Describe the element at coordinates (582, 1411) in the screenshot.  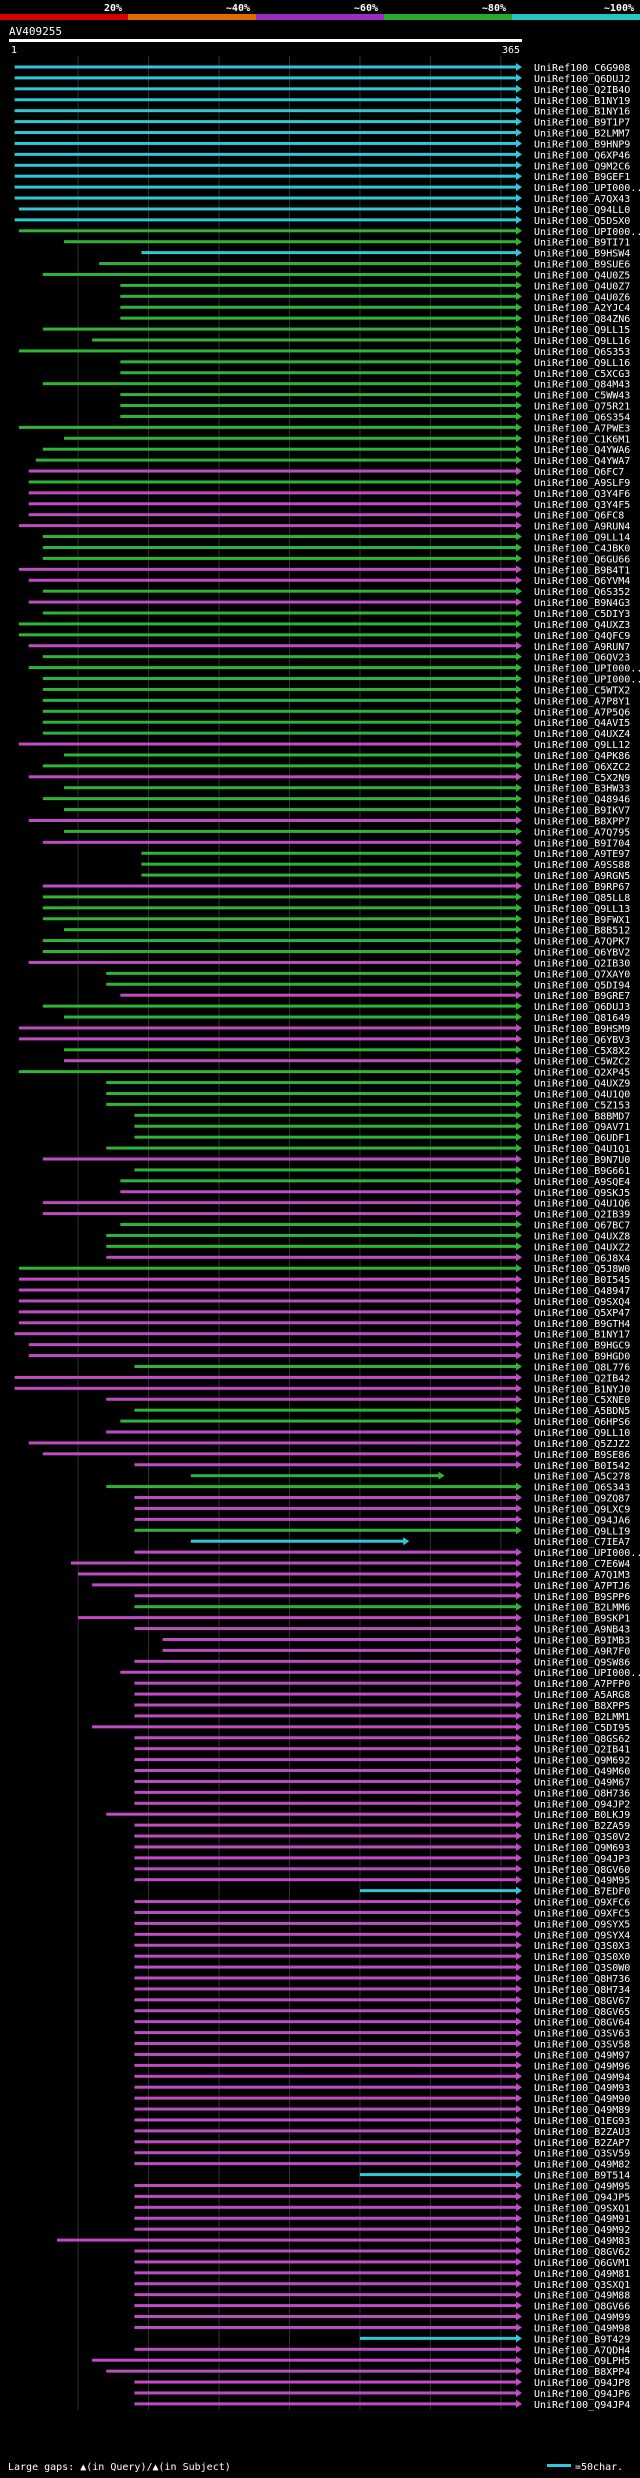
I see `hit-label: UniRef100_A5BDN5` at that location.